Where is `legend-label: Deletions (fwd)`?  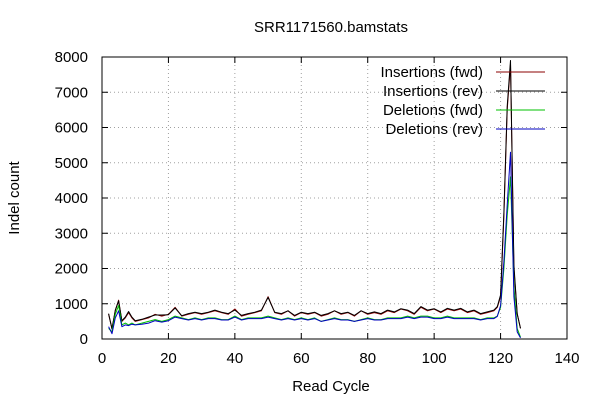
legend-label: Deletions (fwd) is located at coordinates (433, 110).